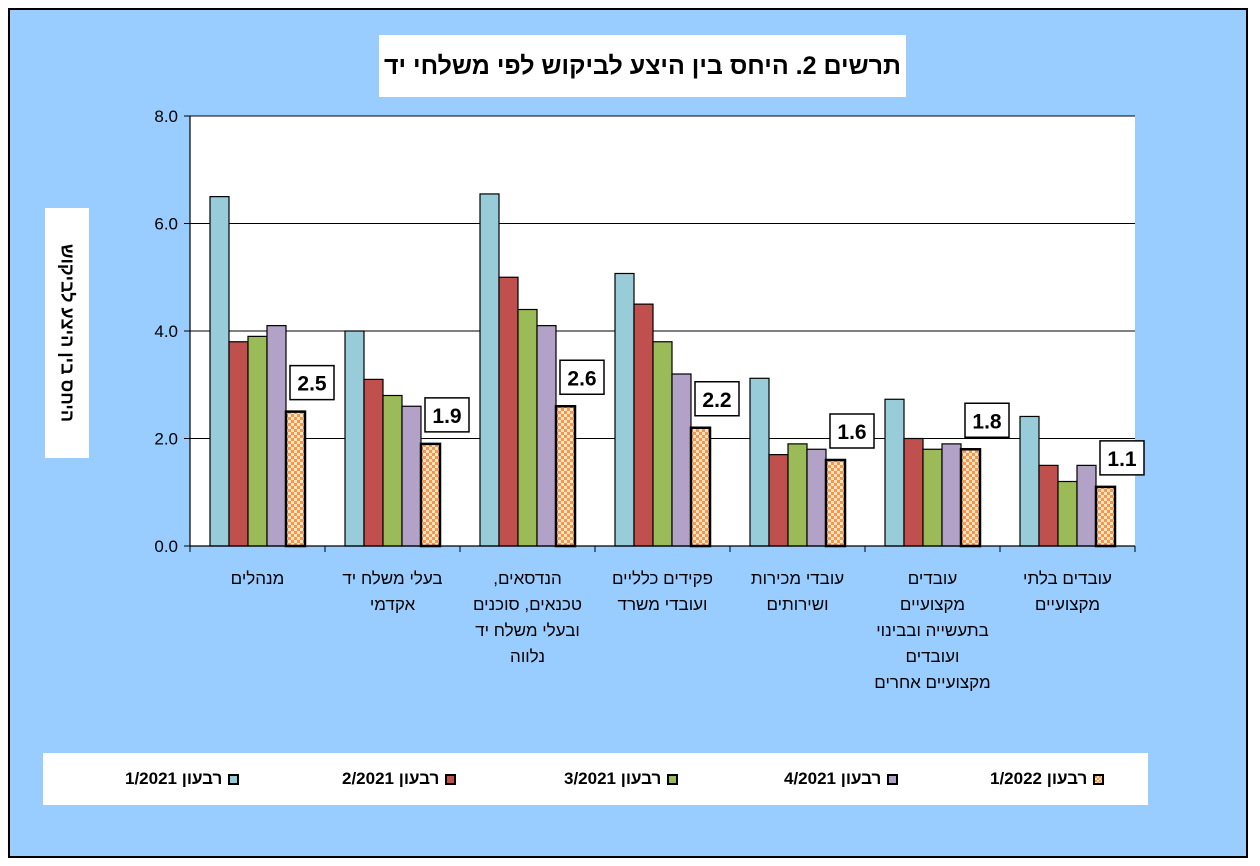 Image resolution: width=1260 pixels, height=866 pixels. I want to click on legend-item-series-1: רבעון 1/2021, so click(182, 779).